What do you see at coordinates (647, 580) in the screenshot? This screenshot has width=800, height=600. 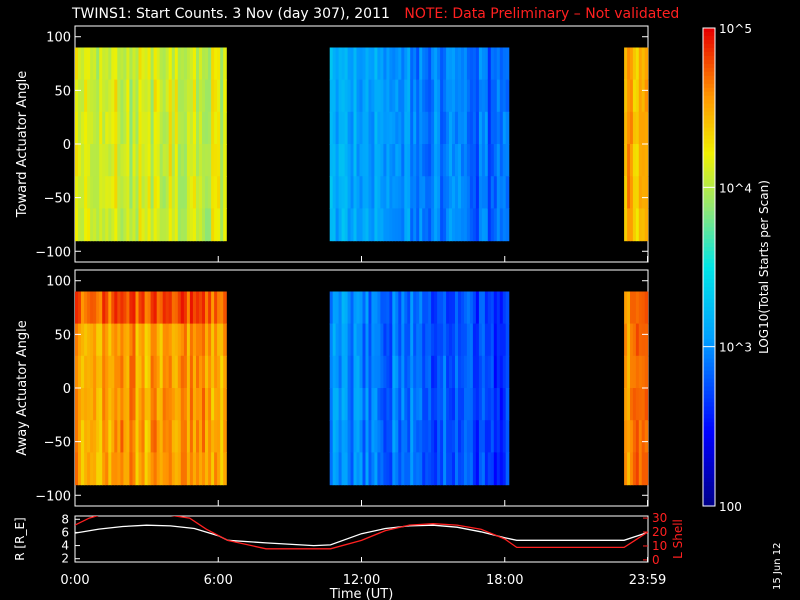 I see `x-tick-label: 23:59` at bounding box center [647, 580].